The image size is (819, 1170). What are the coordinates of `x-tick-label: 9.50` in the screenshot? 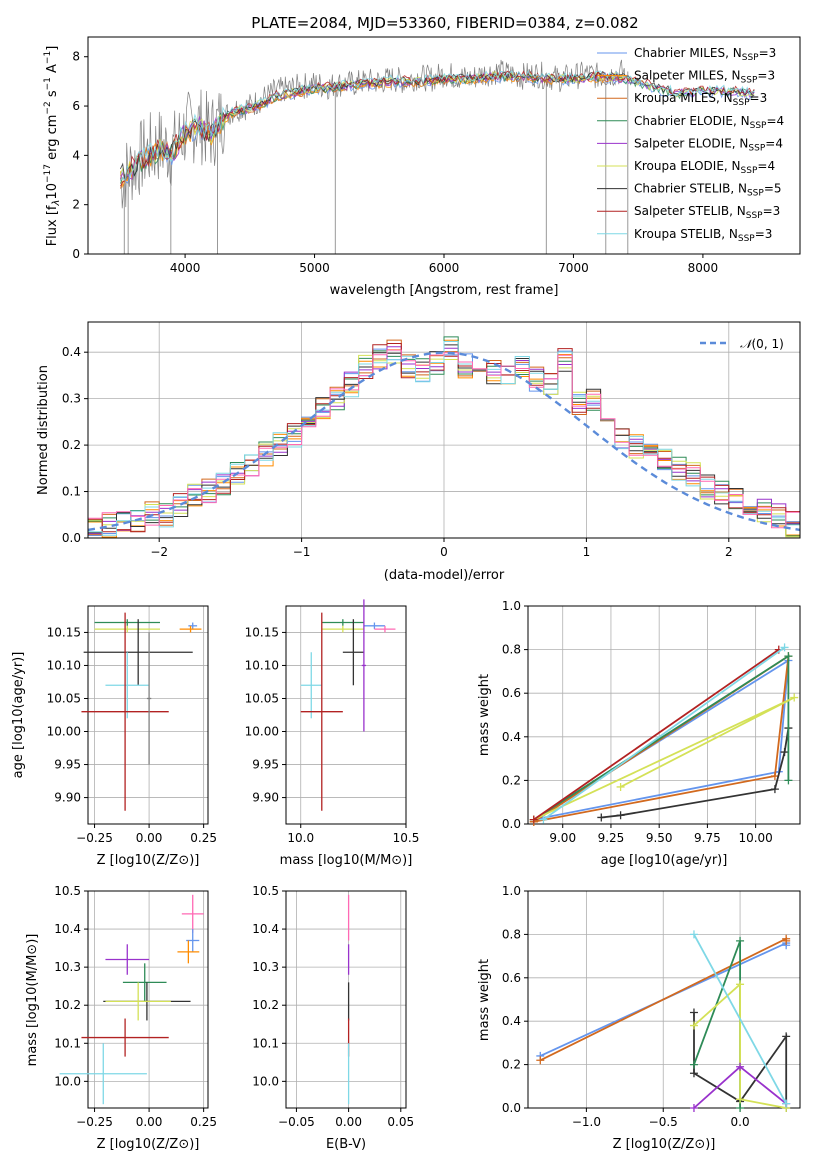 It's located at (659, 838).